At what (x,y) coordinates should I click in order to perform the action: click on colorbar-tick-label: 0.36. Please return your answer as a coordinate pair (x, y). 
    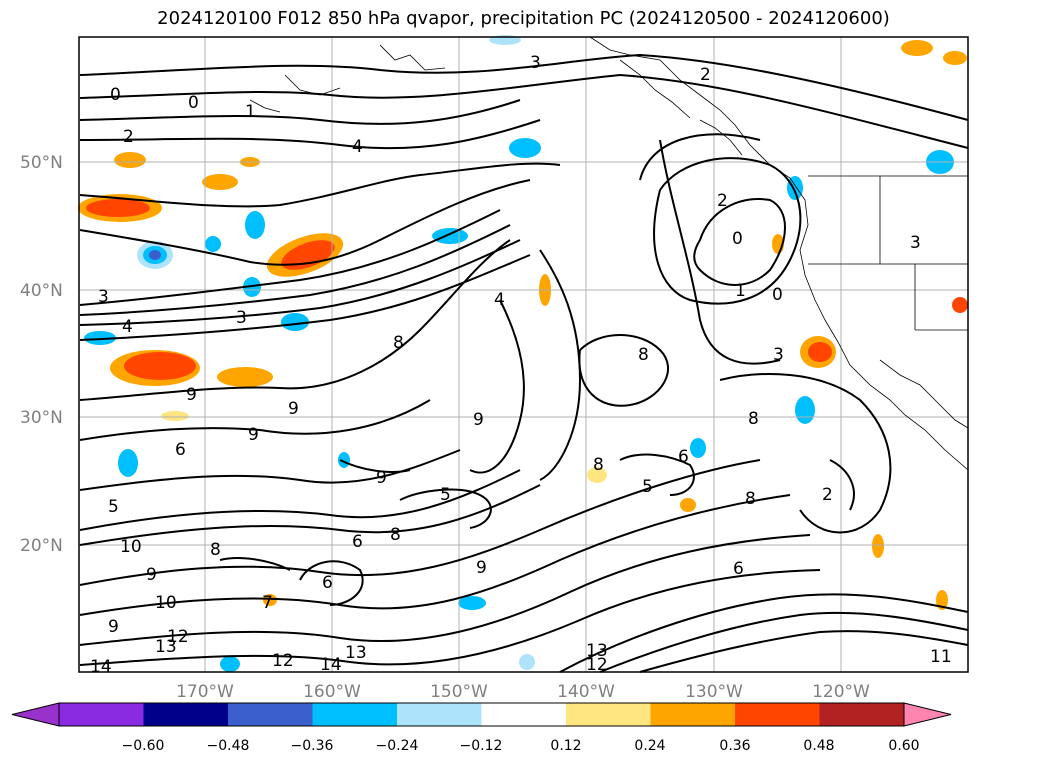
    Looking at the image, I should click on (734, 746).